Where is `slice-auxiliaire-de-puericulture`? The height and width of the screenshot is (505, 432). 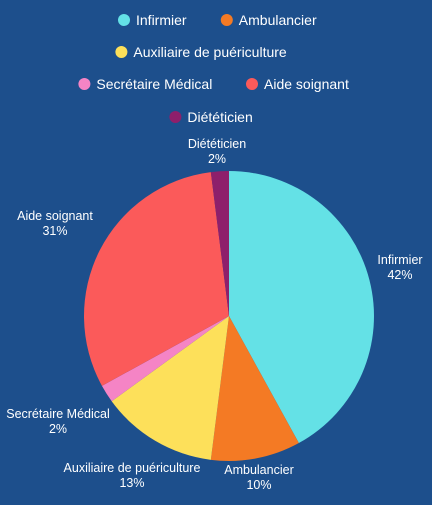
slice-auxiliaire-de-puericulture is located at coordinates (170, 388).